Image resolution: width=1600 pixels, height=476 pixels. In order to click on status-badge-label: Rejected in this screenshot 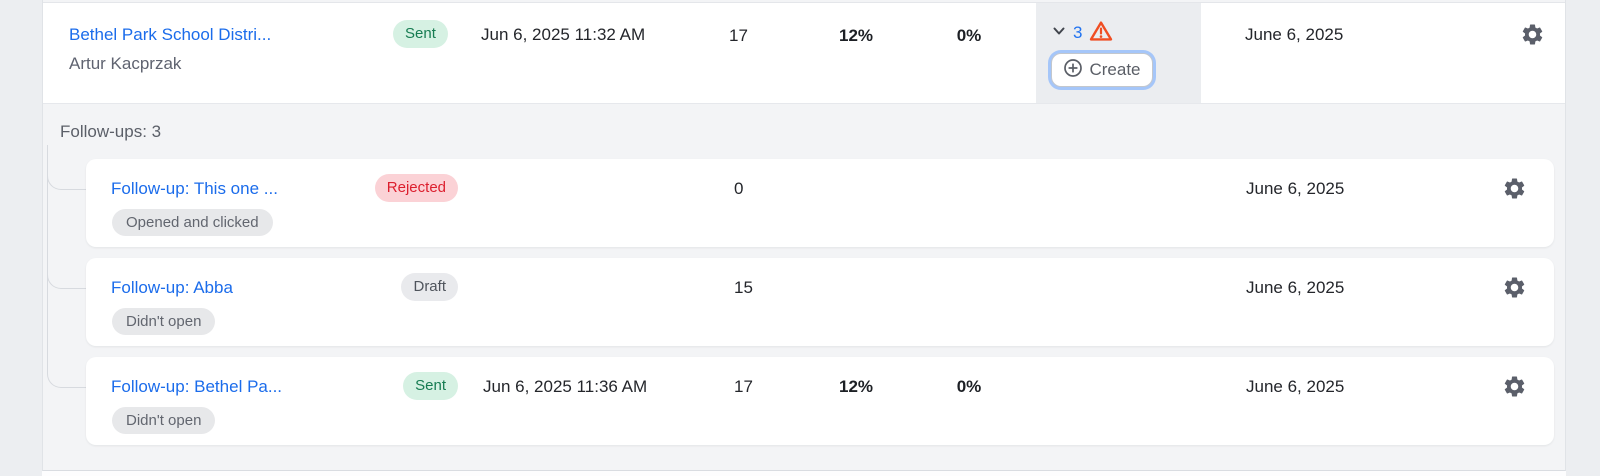, I will do `click(416, 188)`.